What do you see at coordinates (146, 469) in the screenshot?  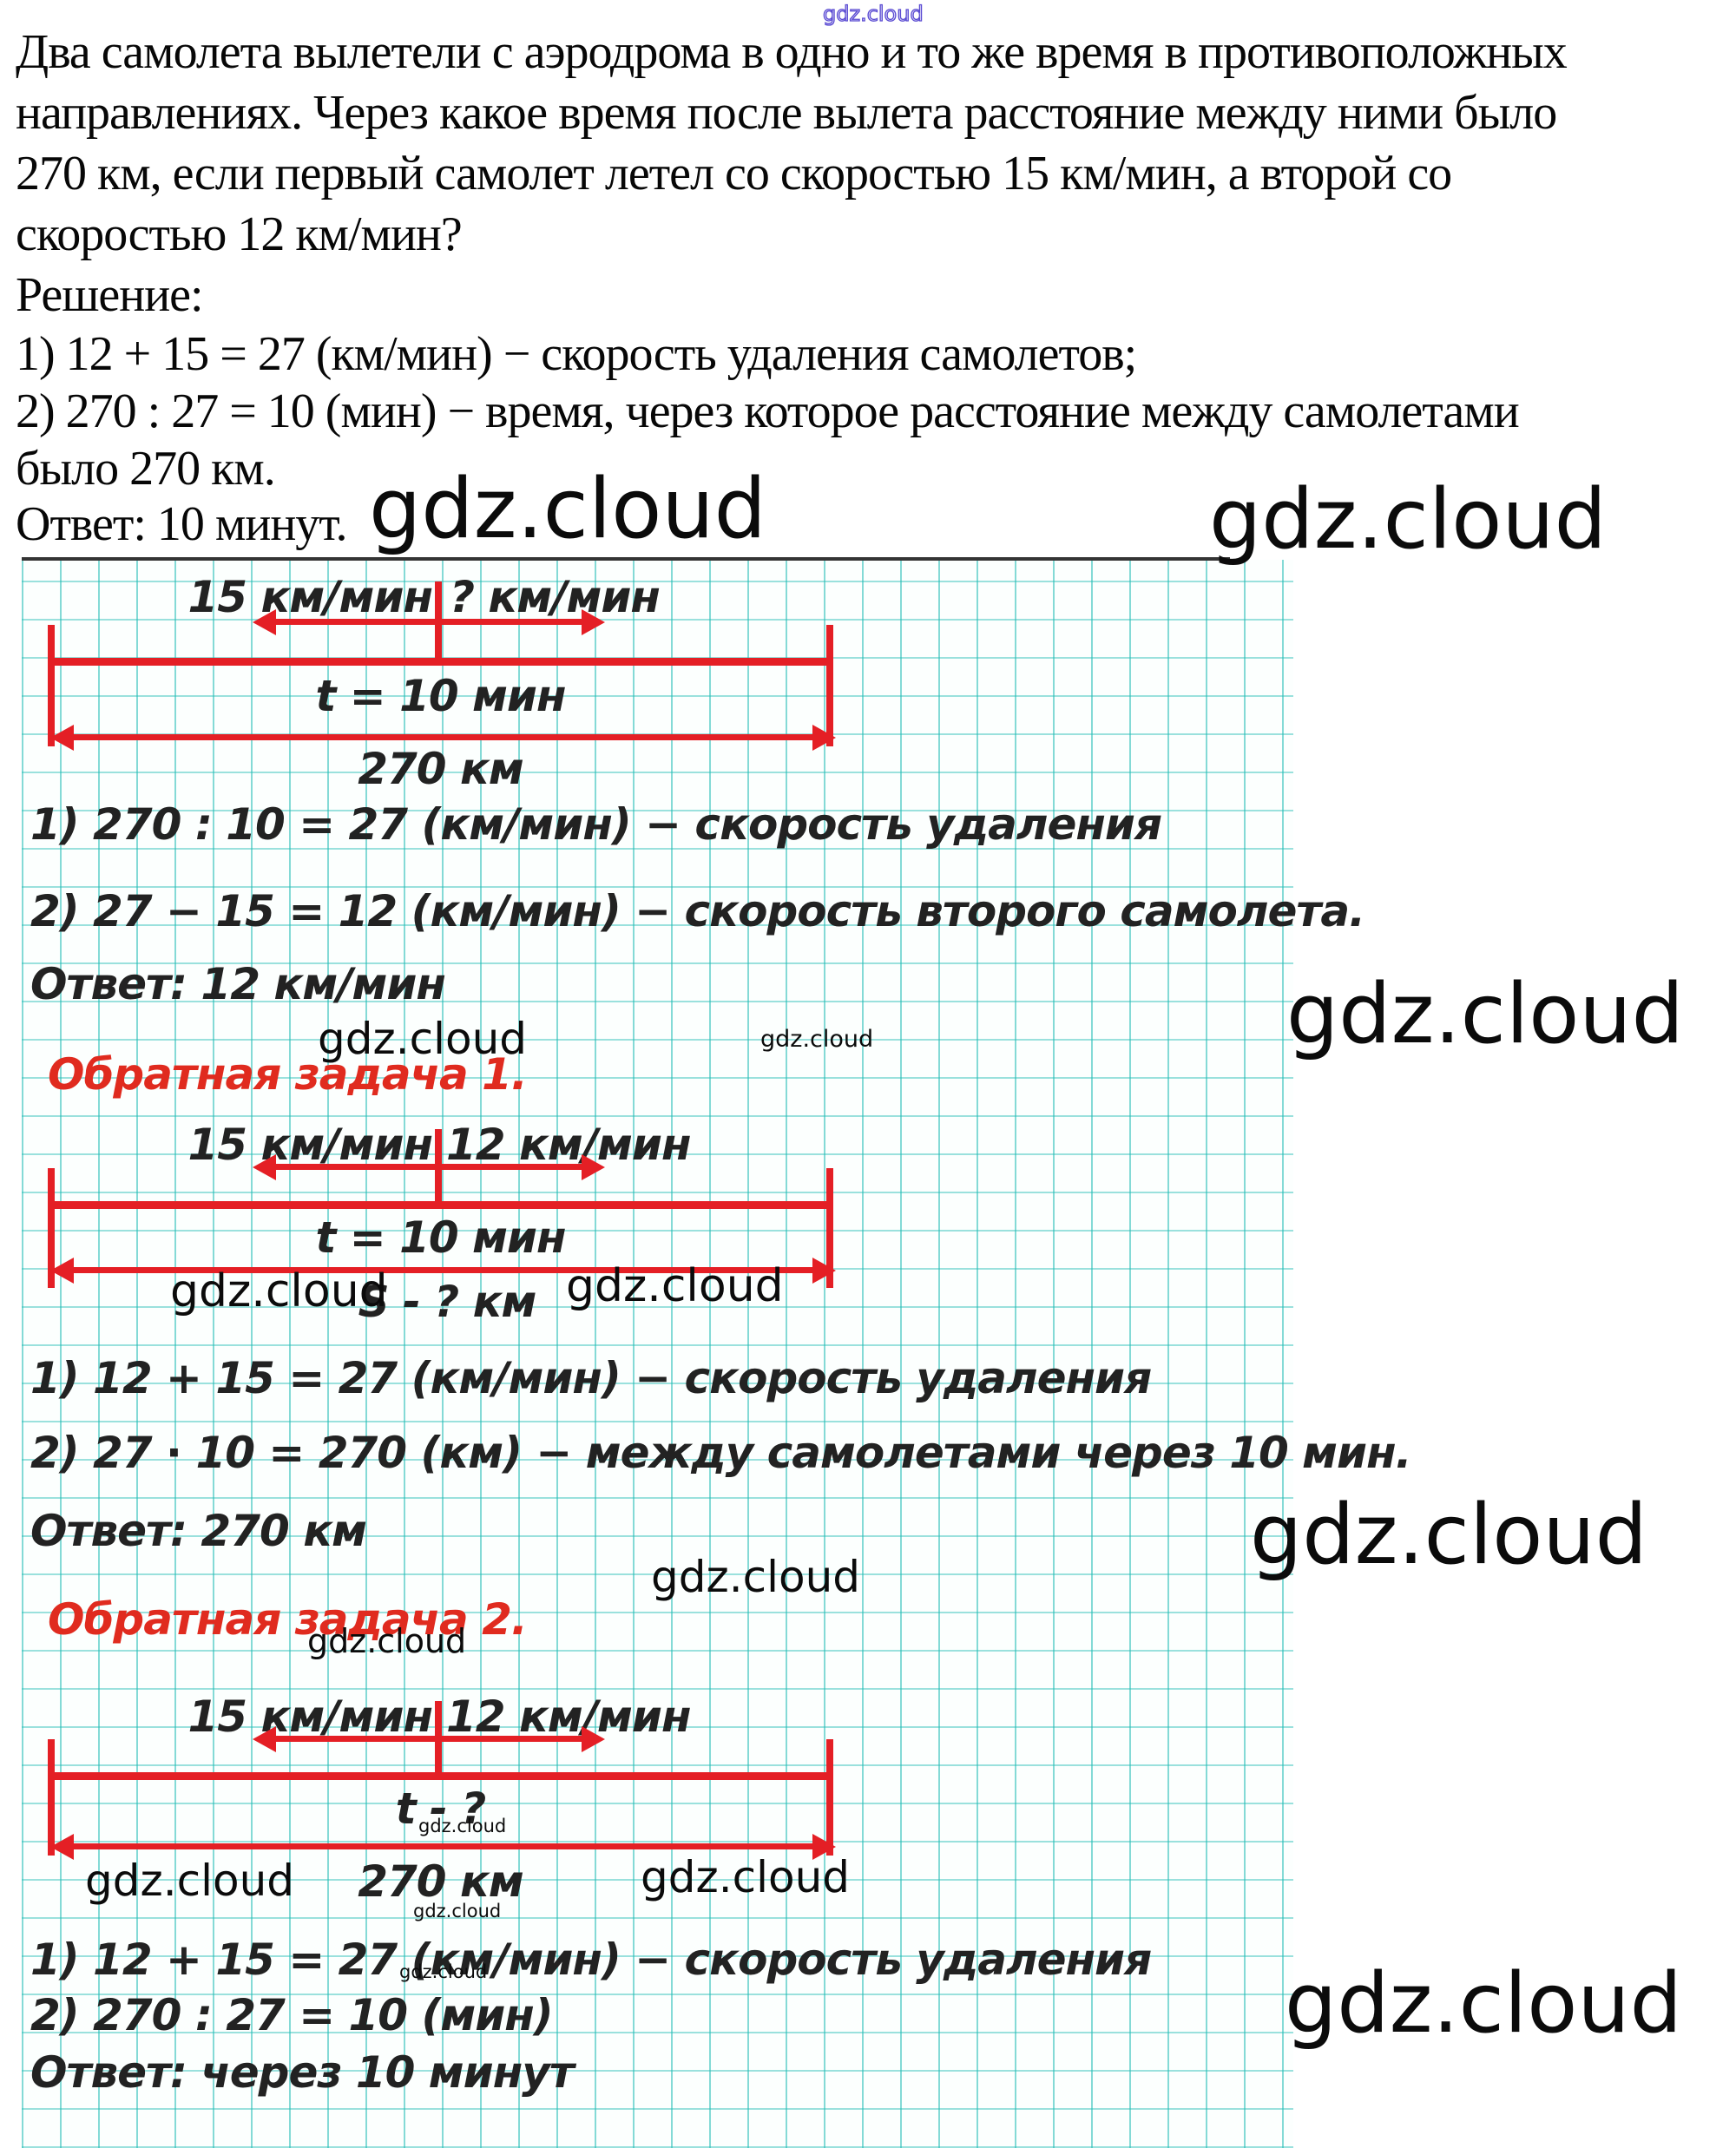 I see `solution-step-2-cont: было 270 км.` at bounding box center [146, 469].